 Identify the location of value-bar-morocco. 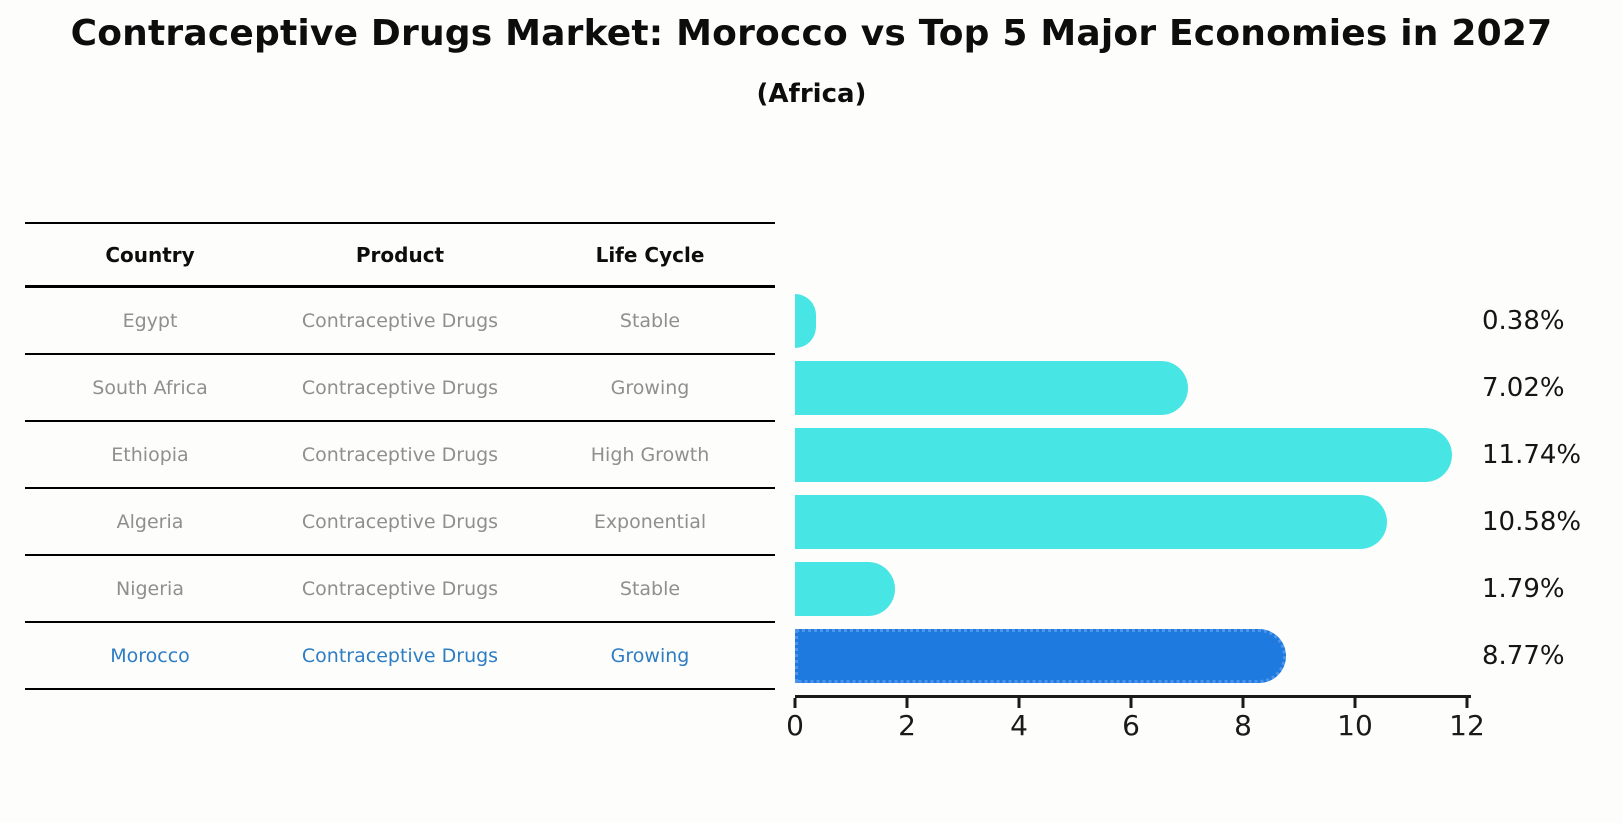
(1040, 656).